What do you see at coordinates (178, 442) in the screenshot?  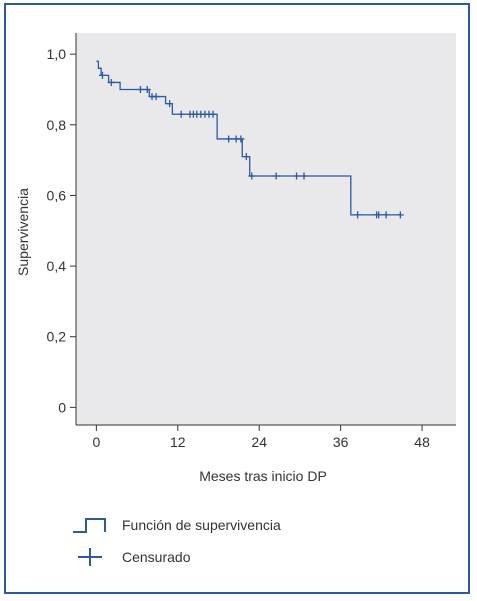 I see `x-tick-label: 12` at bounding box center [178, 442].